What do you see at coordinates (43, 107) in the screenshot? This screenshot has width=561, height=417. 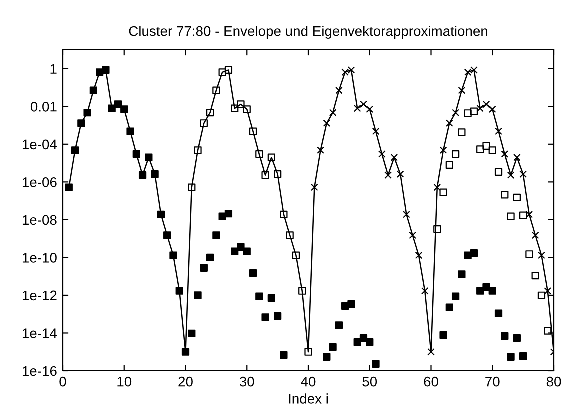 I see `y-tick-label: 0.01` at bounding box center [43, 107].